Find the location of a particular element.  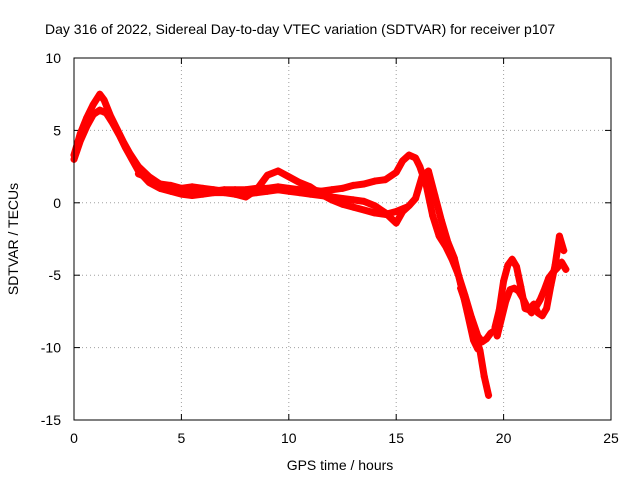

x-tick-label: 15 is located at coordinates (396, 438).